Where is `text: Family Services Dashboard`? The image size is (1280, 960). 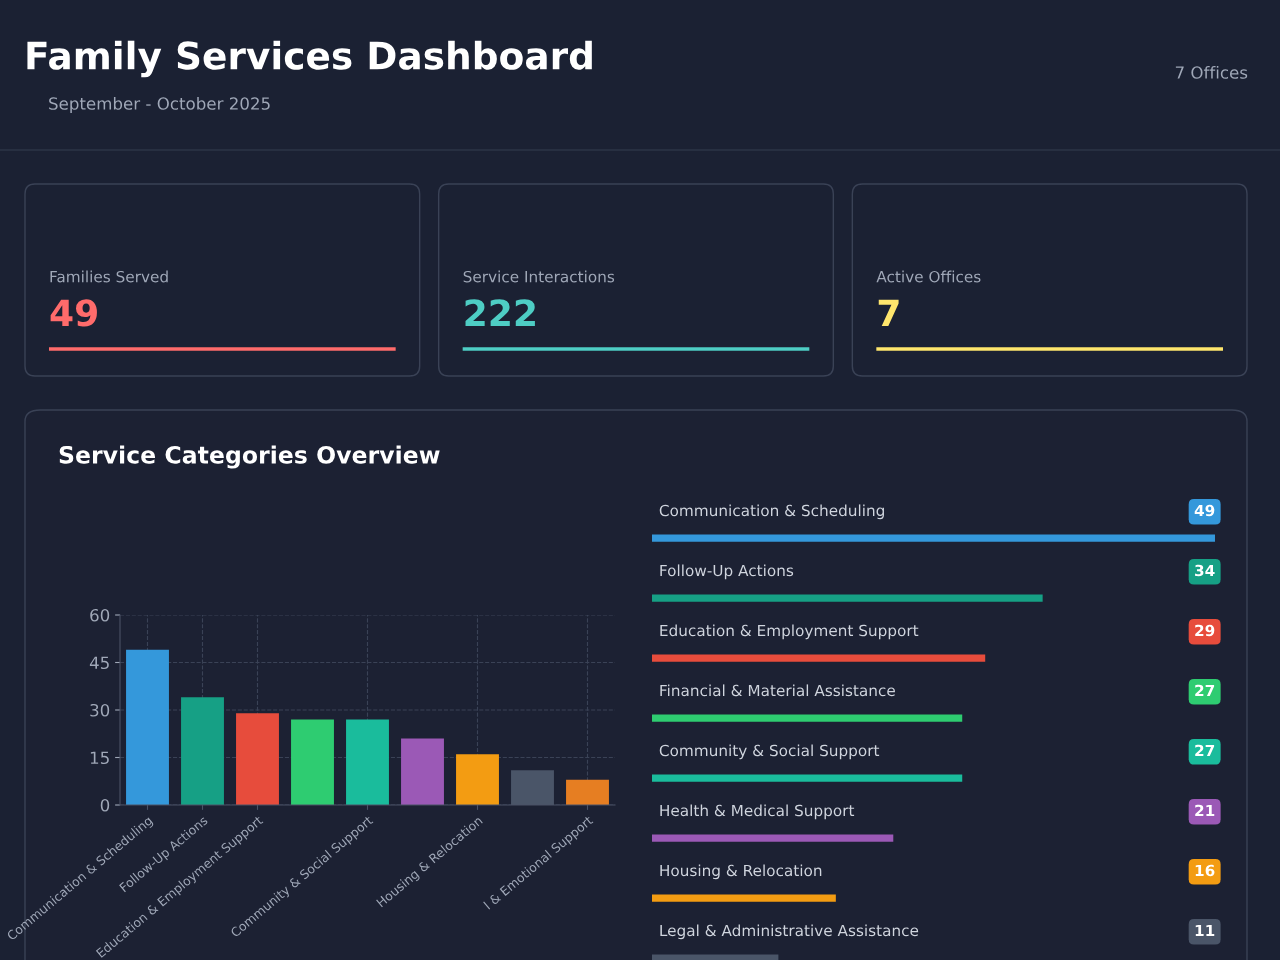 text: Family Services Dashboard is located at coordinates (309, 59).